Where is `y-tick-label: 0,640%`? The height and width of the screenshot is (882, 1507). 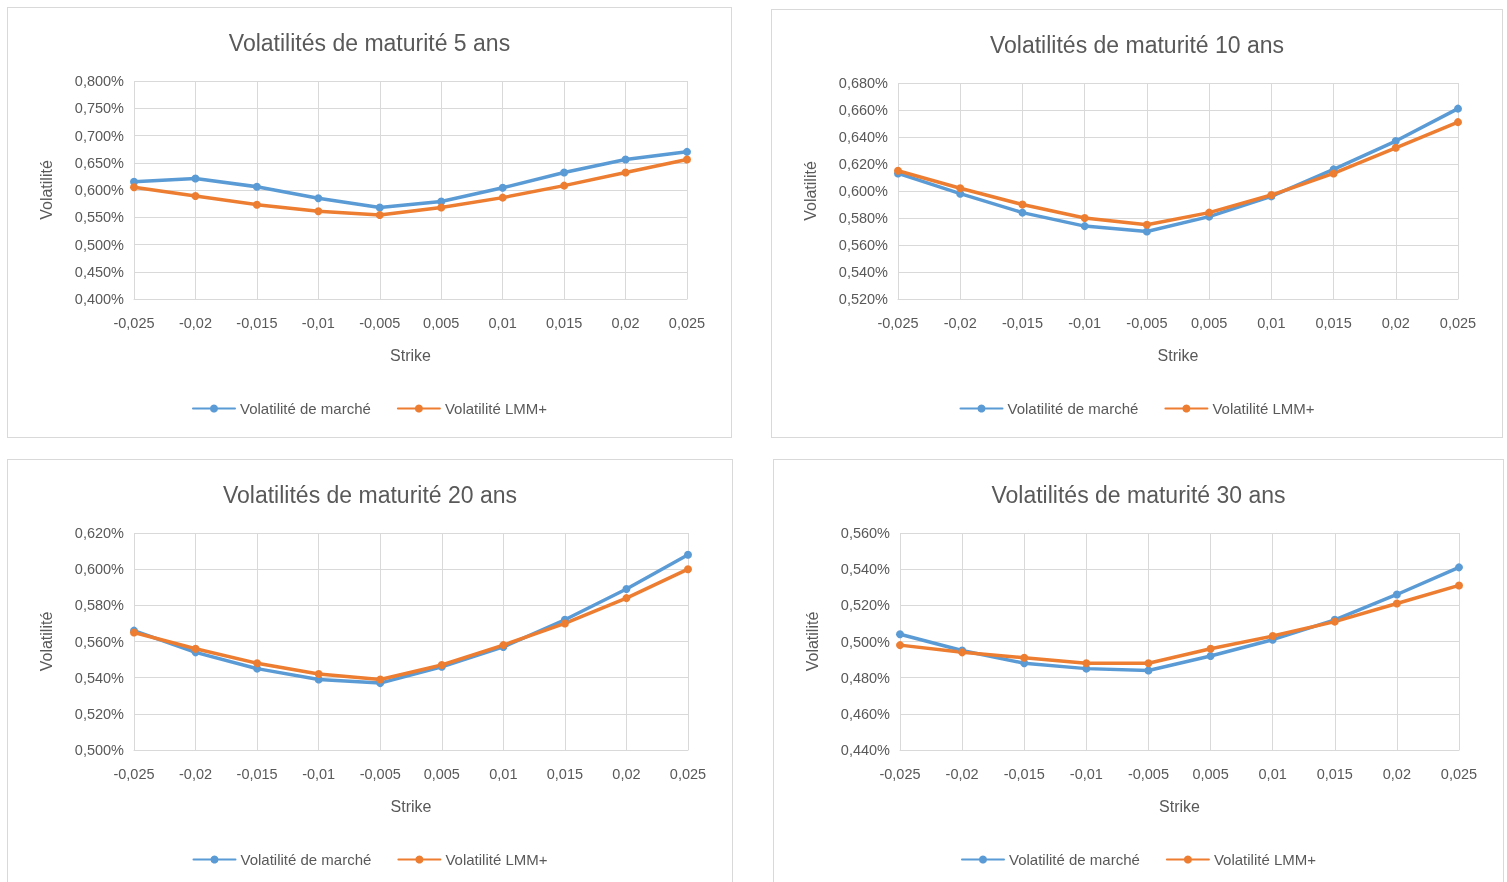
y-tick-label: 0,640% is located at coordinates (863, 137).